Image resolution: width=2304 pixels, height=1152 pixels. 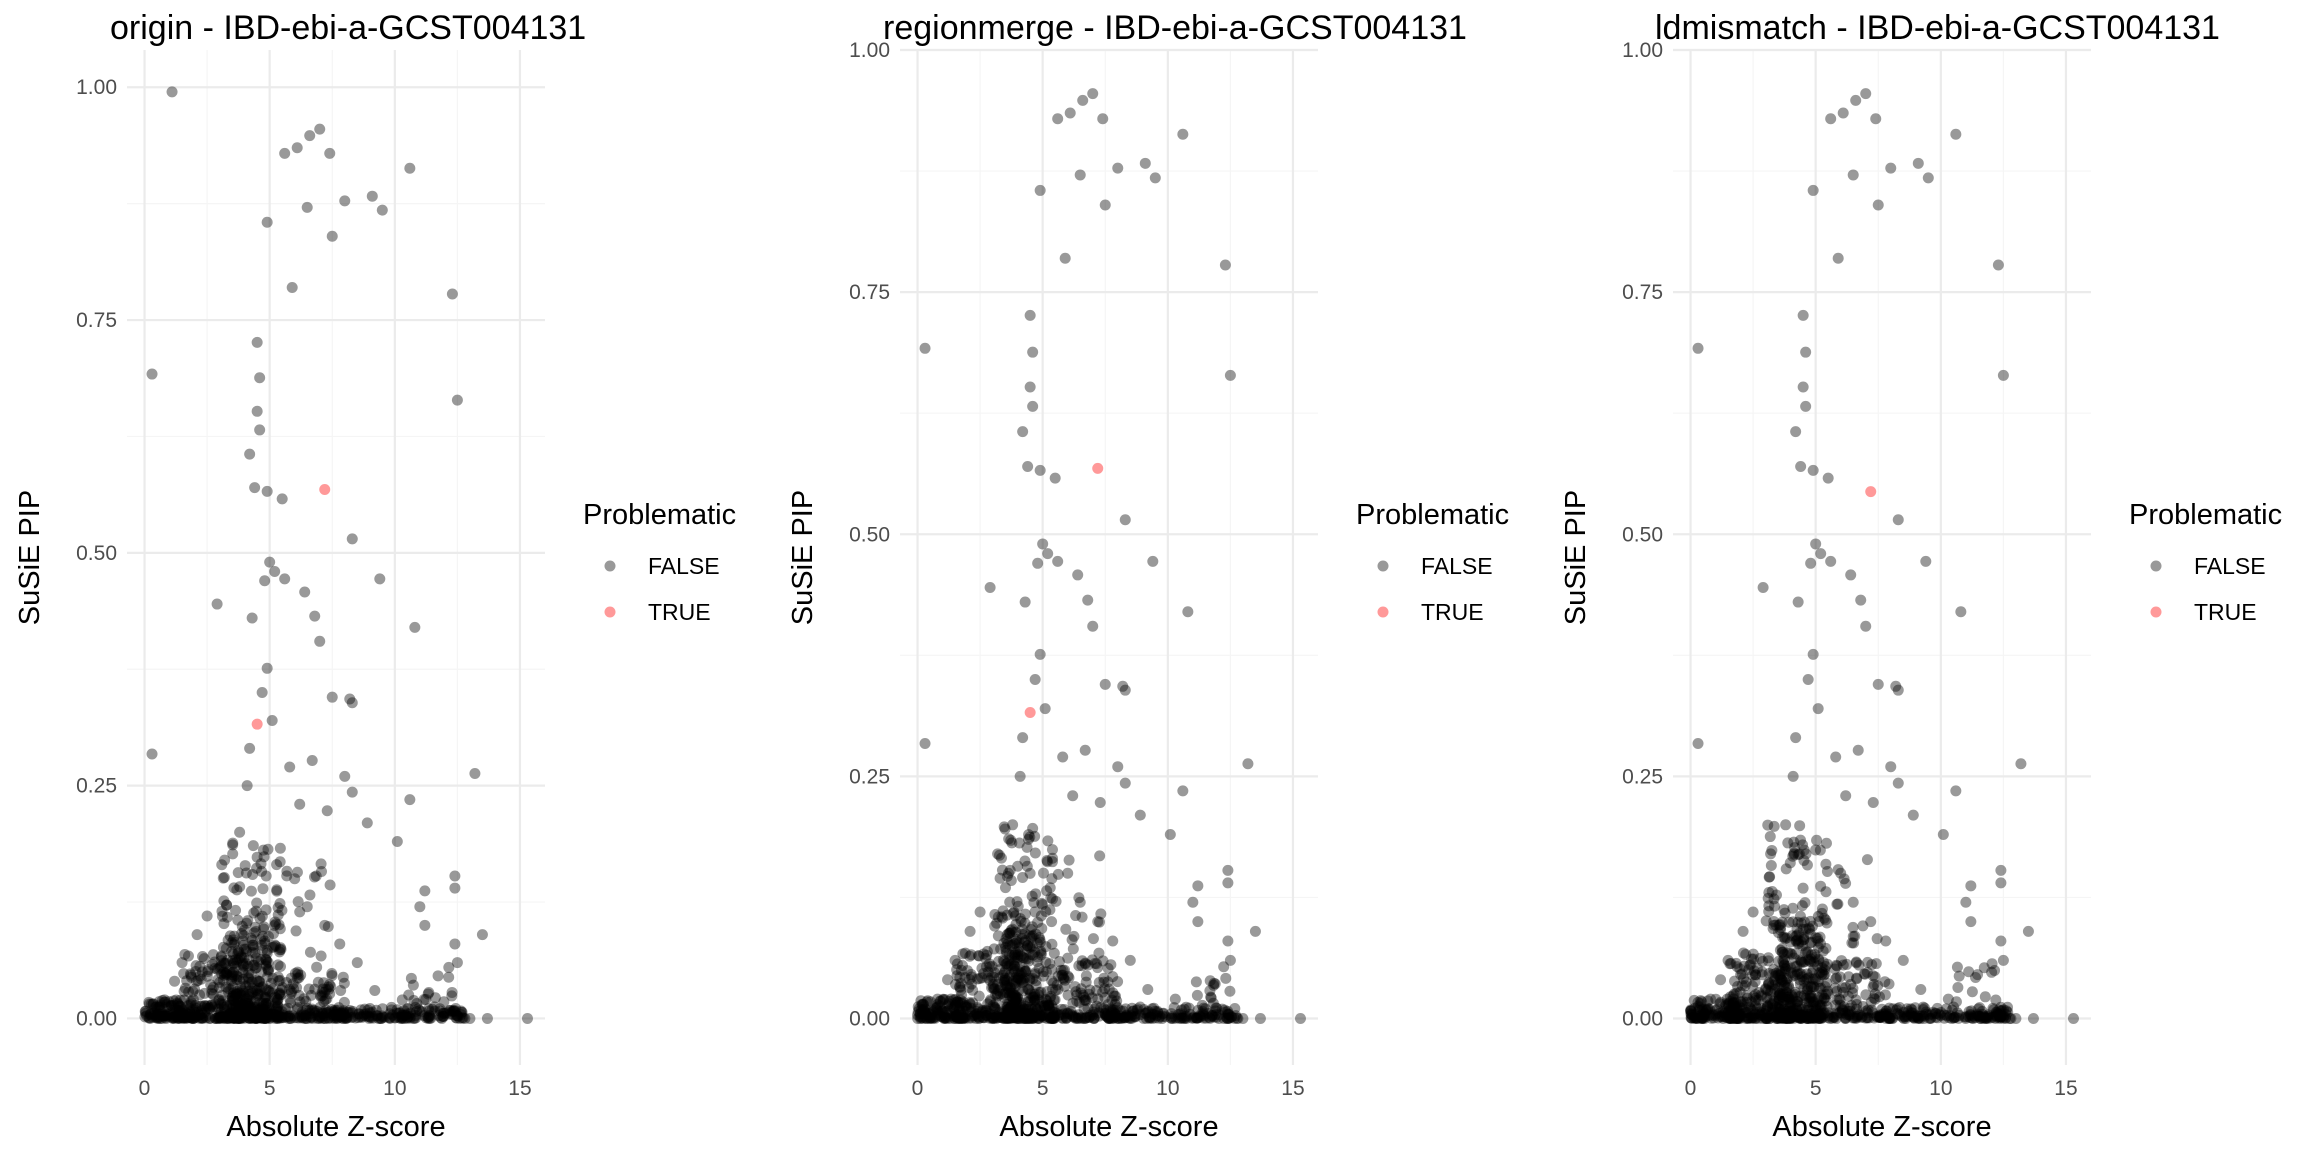 What do you see at coordinates (1642, 1019) in the screenshot?
I see `y-tick-label: 0.00` at bounding box center [1642, 1019].